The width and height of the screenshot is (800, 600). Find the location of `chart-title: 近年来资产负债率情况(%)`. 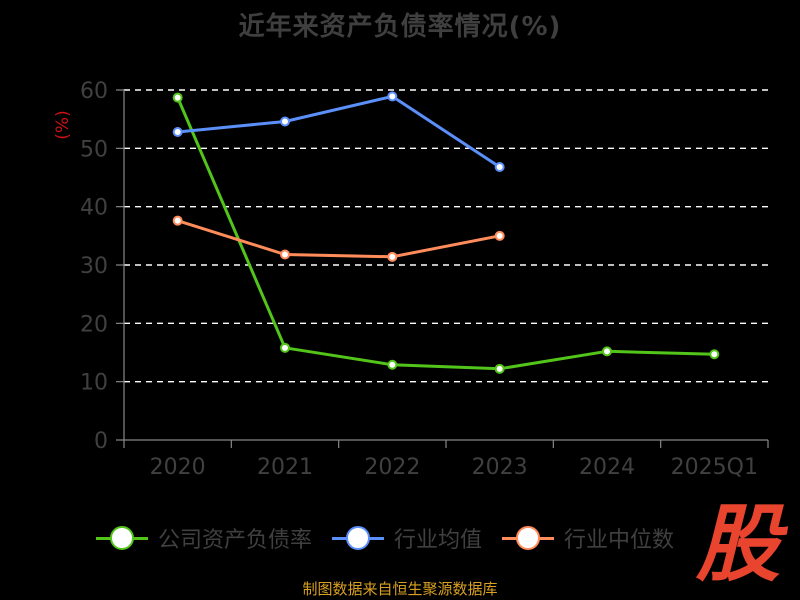

chart-title: 近年来资产负债率情况(%) is located at coordinates (400, 27).